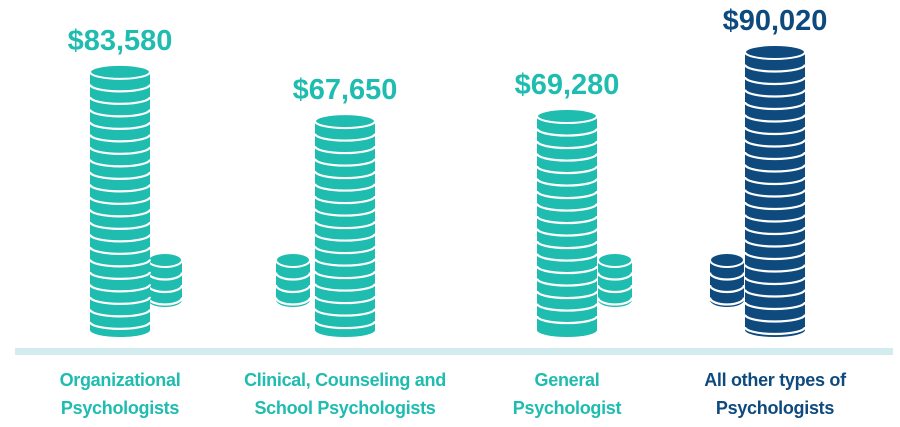 The height and width of the screenshot is (427, 900). Describe the element at coordinates (567, 394) in the screenshot. I see `category-label: General Psychologist` at that location.